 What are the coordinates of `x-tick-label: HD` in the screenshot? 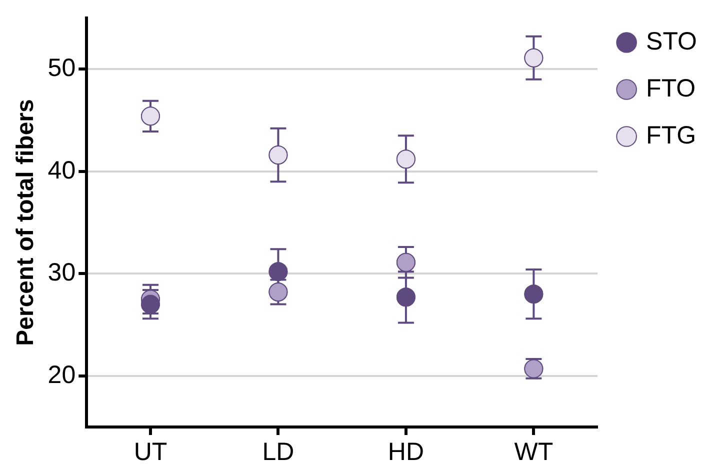 It's located at (406, 452).